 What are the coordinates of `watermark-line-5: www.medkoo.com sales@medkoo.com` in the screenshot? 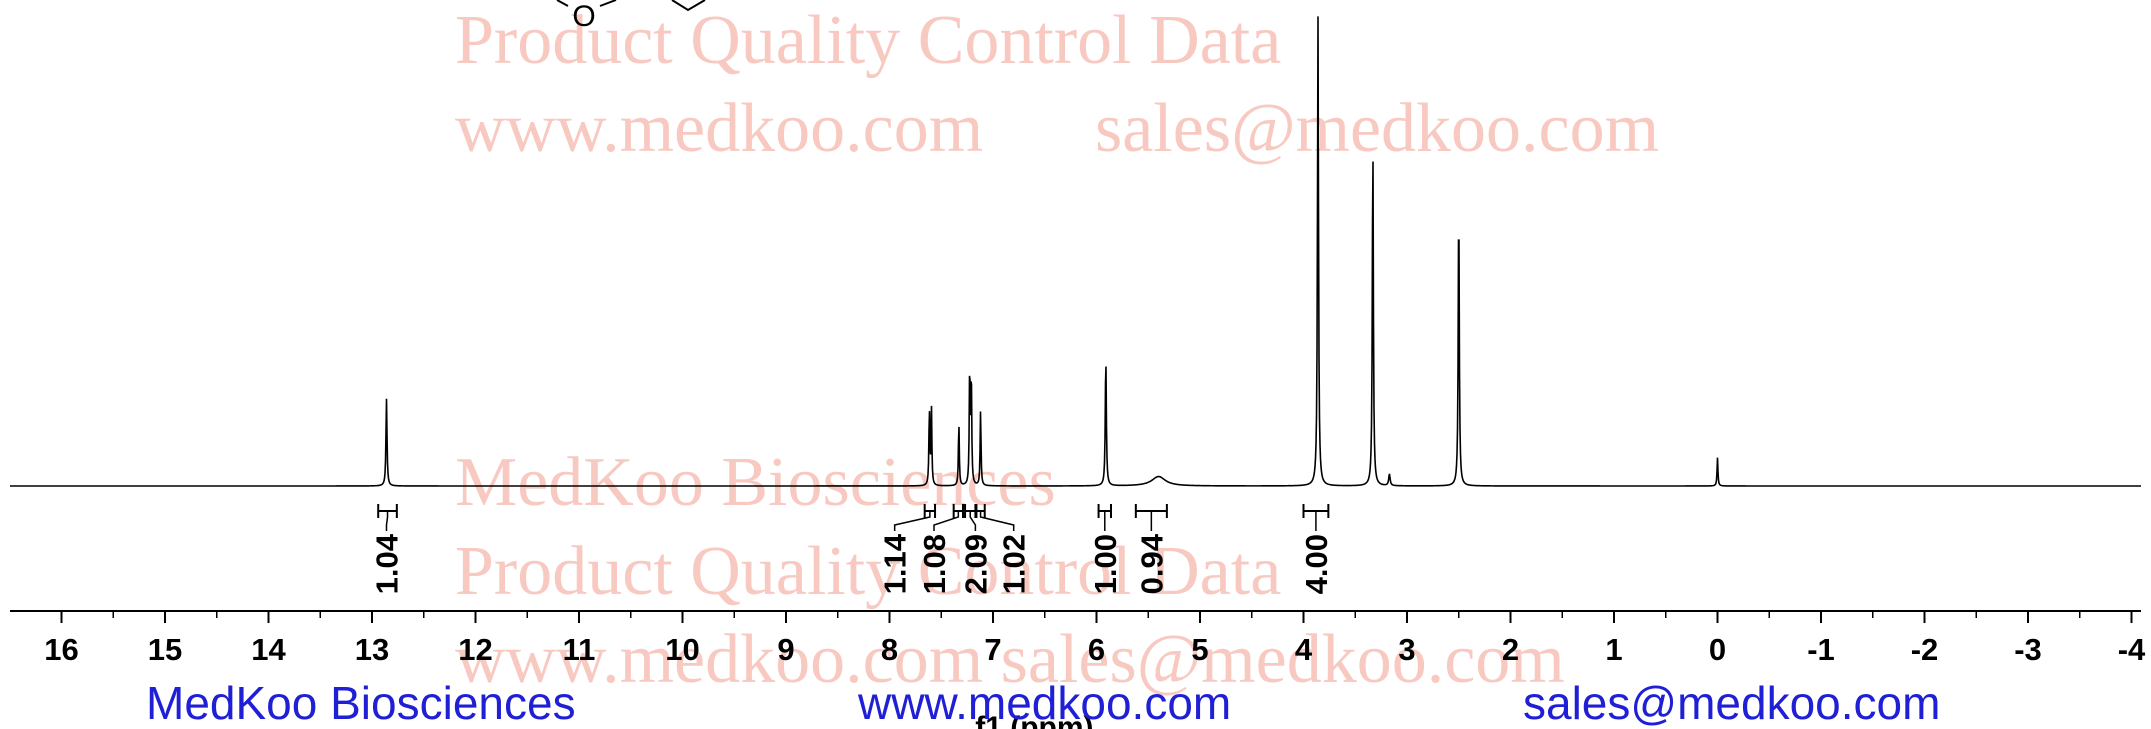 It's located at (1010, 659).